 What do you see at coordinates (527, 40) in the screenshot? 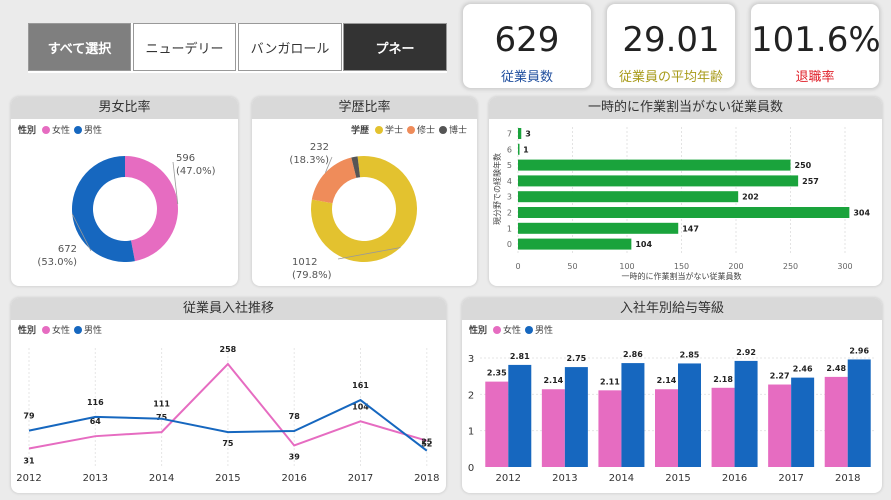
I see `kpi-value: 629` at bounding box center [527, 40].